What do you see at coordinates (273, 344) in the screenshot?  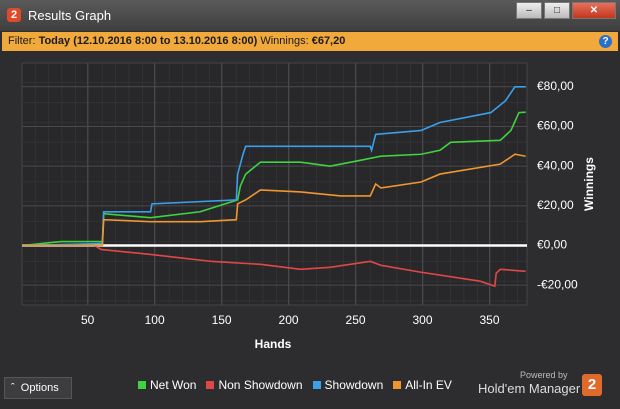 I see `x-axis-label: Hands` at bounding box center [273, 344].